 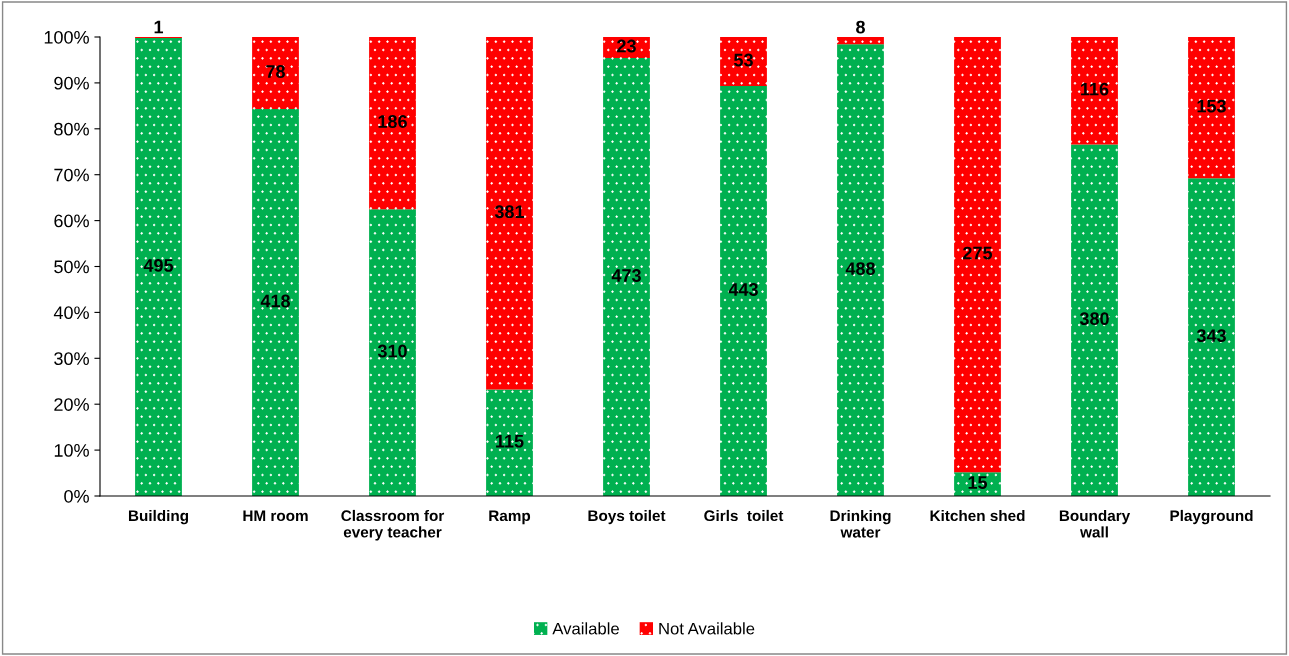 What do you see at coordinates (1211, 517) in the screenshot?
I see `x-tick-label: Playground` at bounding box center [1211, 517].